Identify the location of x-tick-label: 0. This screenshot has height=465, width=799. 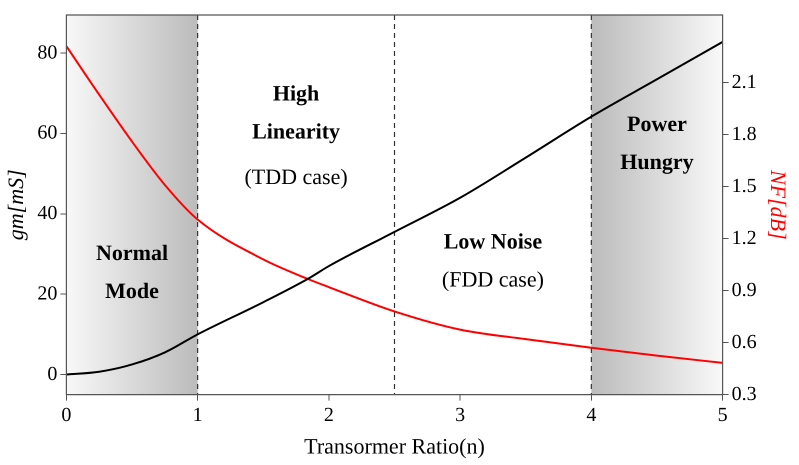
(66, 415).